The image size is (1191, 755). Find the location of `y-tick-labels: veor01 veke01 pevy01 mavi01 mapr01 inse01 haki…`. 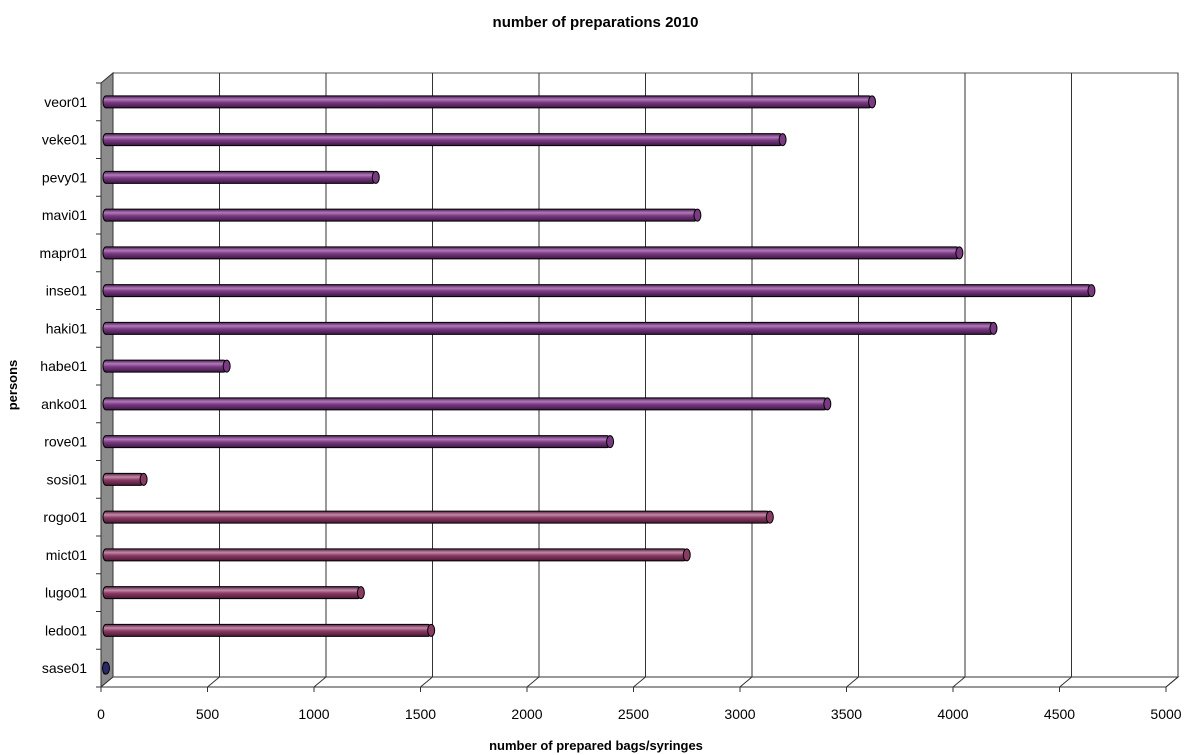

y-tick-labels: veor01 veke01 pevy01 mavi01 mapr01 inse01 haki… is located at coordinates (70, 385).